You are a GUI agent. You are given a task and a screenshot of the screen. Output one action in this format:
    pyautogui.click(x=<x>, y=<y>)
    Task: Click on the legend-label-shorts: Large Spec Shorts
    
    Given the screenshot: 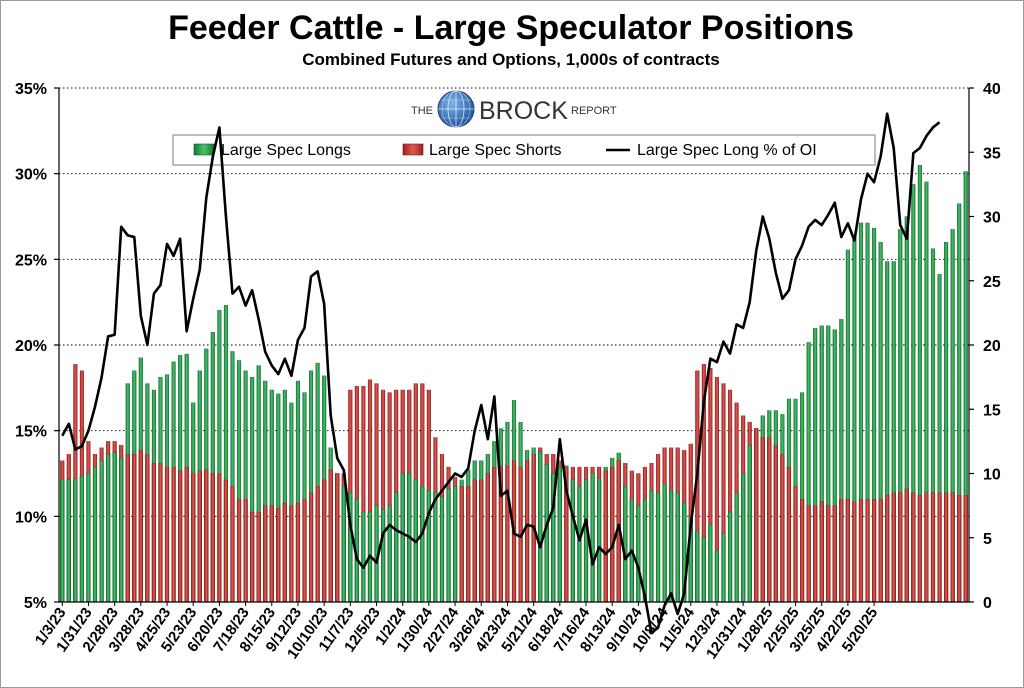 What is the action you would take?
    pyautogui.click(x=495, y=150)
    